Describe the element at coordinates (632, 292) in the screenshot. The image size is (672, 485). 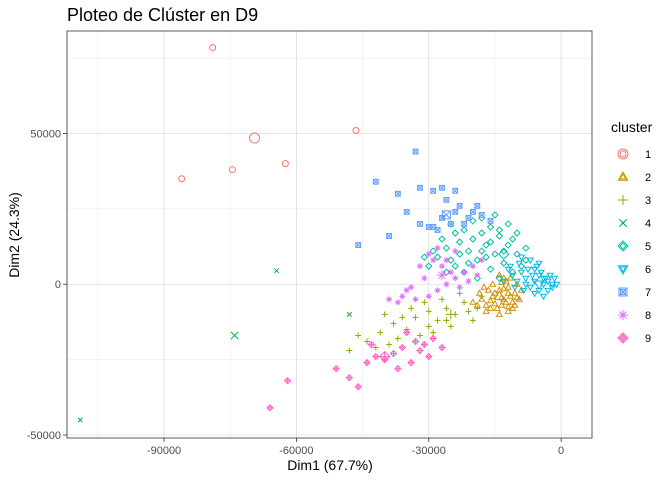
I see `legend-item-7: 7` at that location.